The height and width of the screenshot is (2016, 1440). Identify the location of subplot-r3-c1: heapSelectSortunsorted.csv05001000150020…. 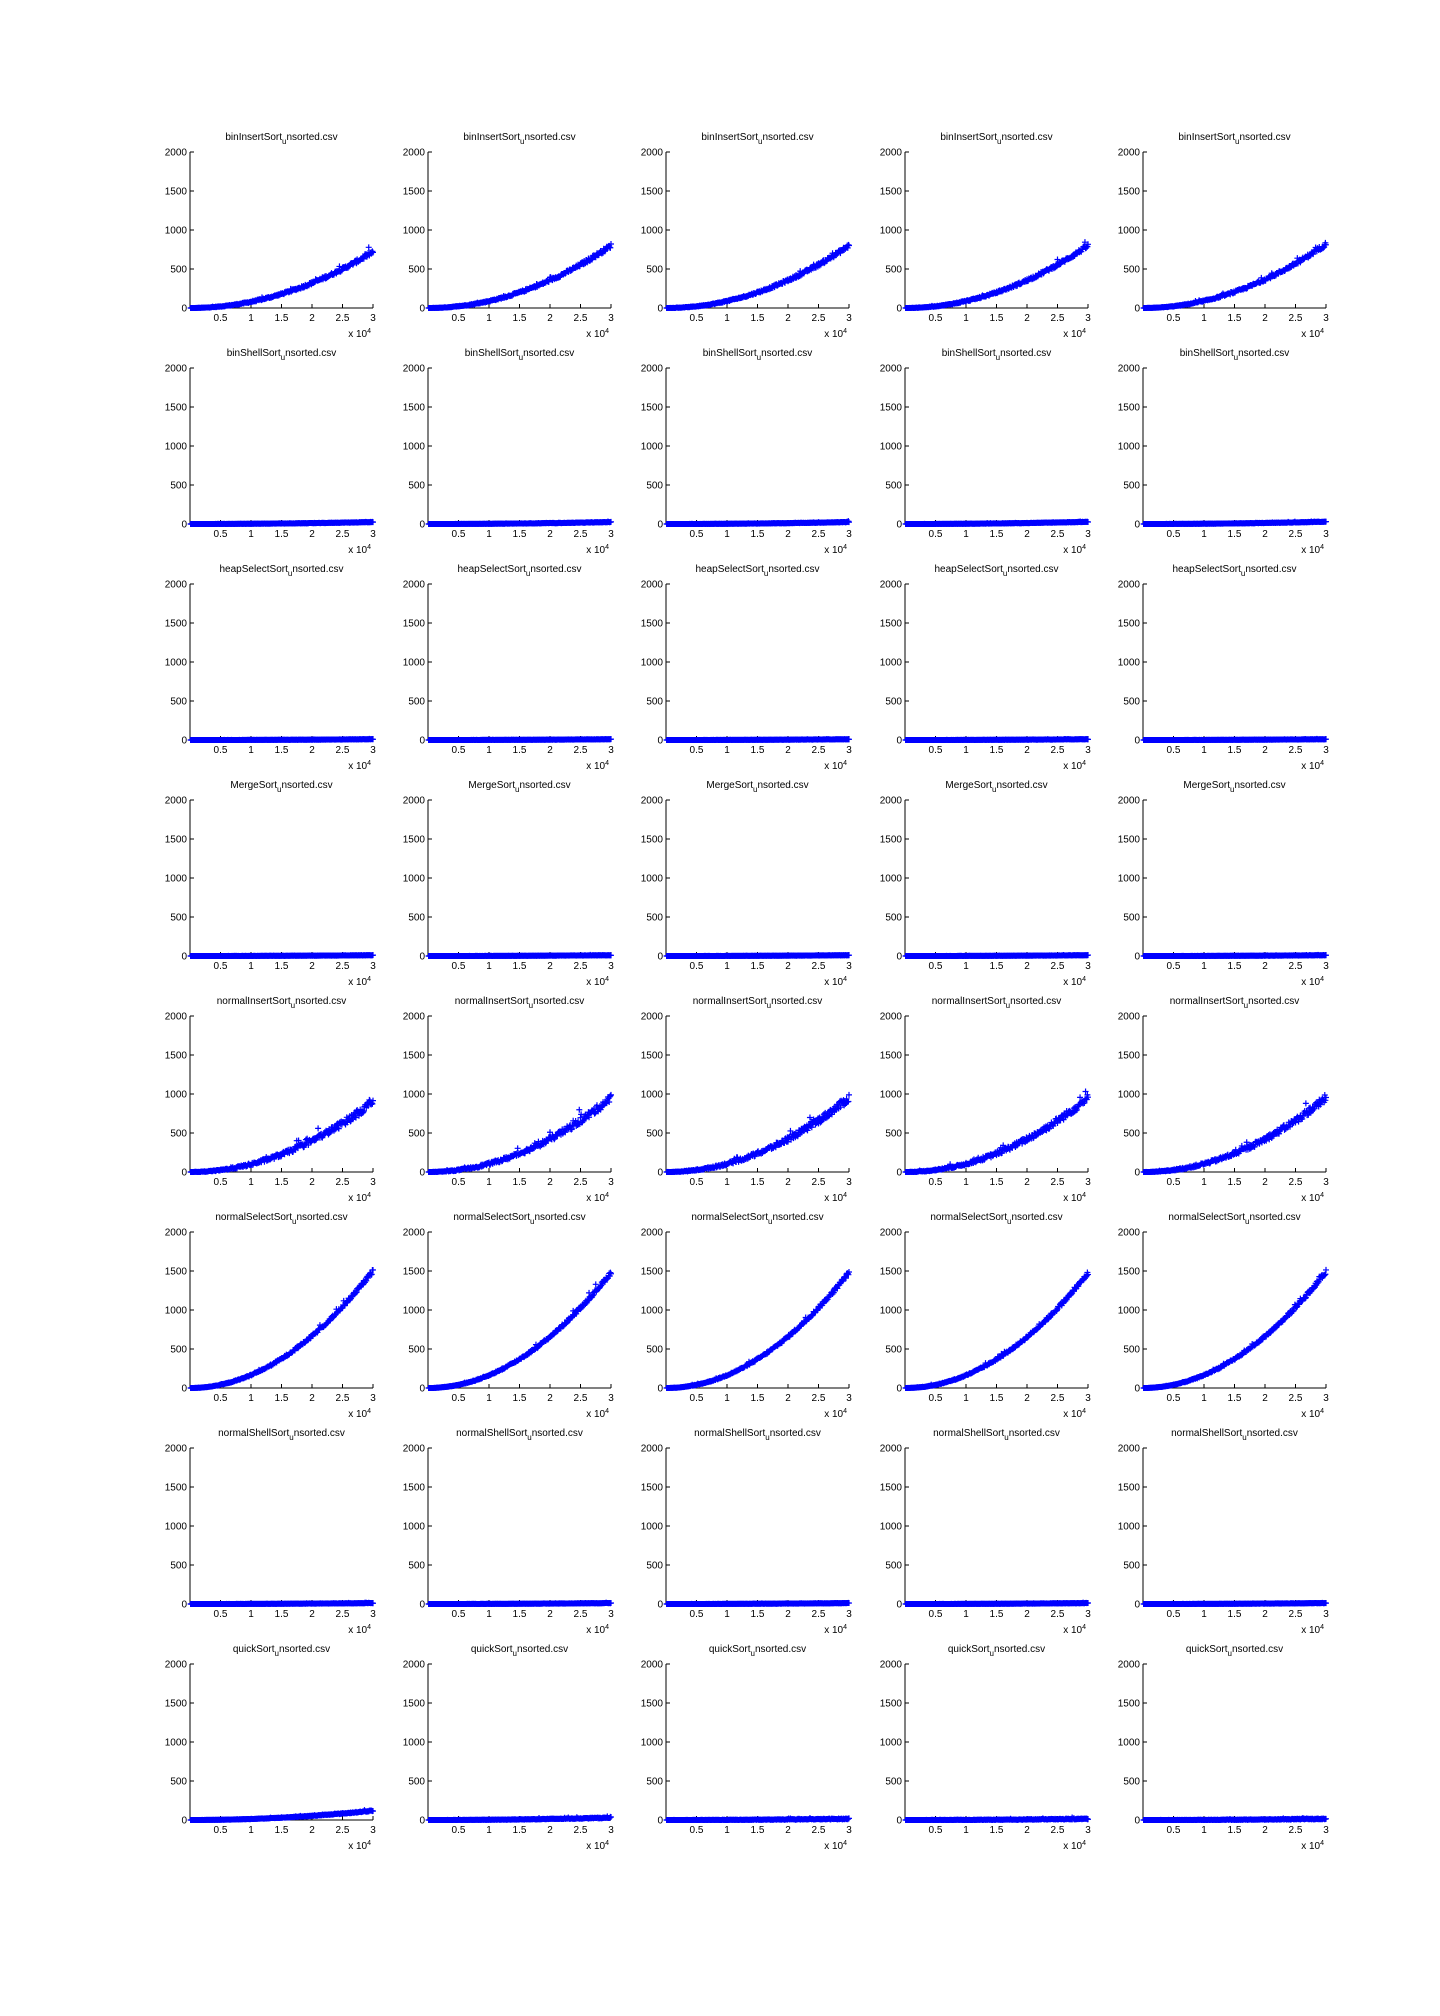
(270, 668).